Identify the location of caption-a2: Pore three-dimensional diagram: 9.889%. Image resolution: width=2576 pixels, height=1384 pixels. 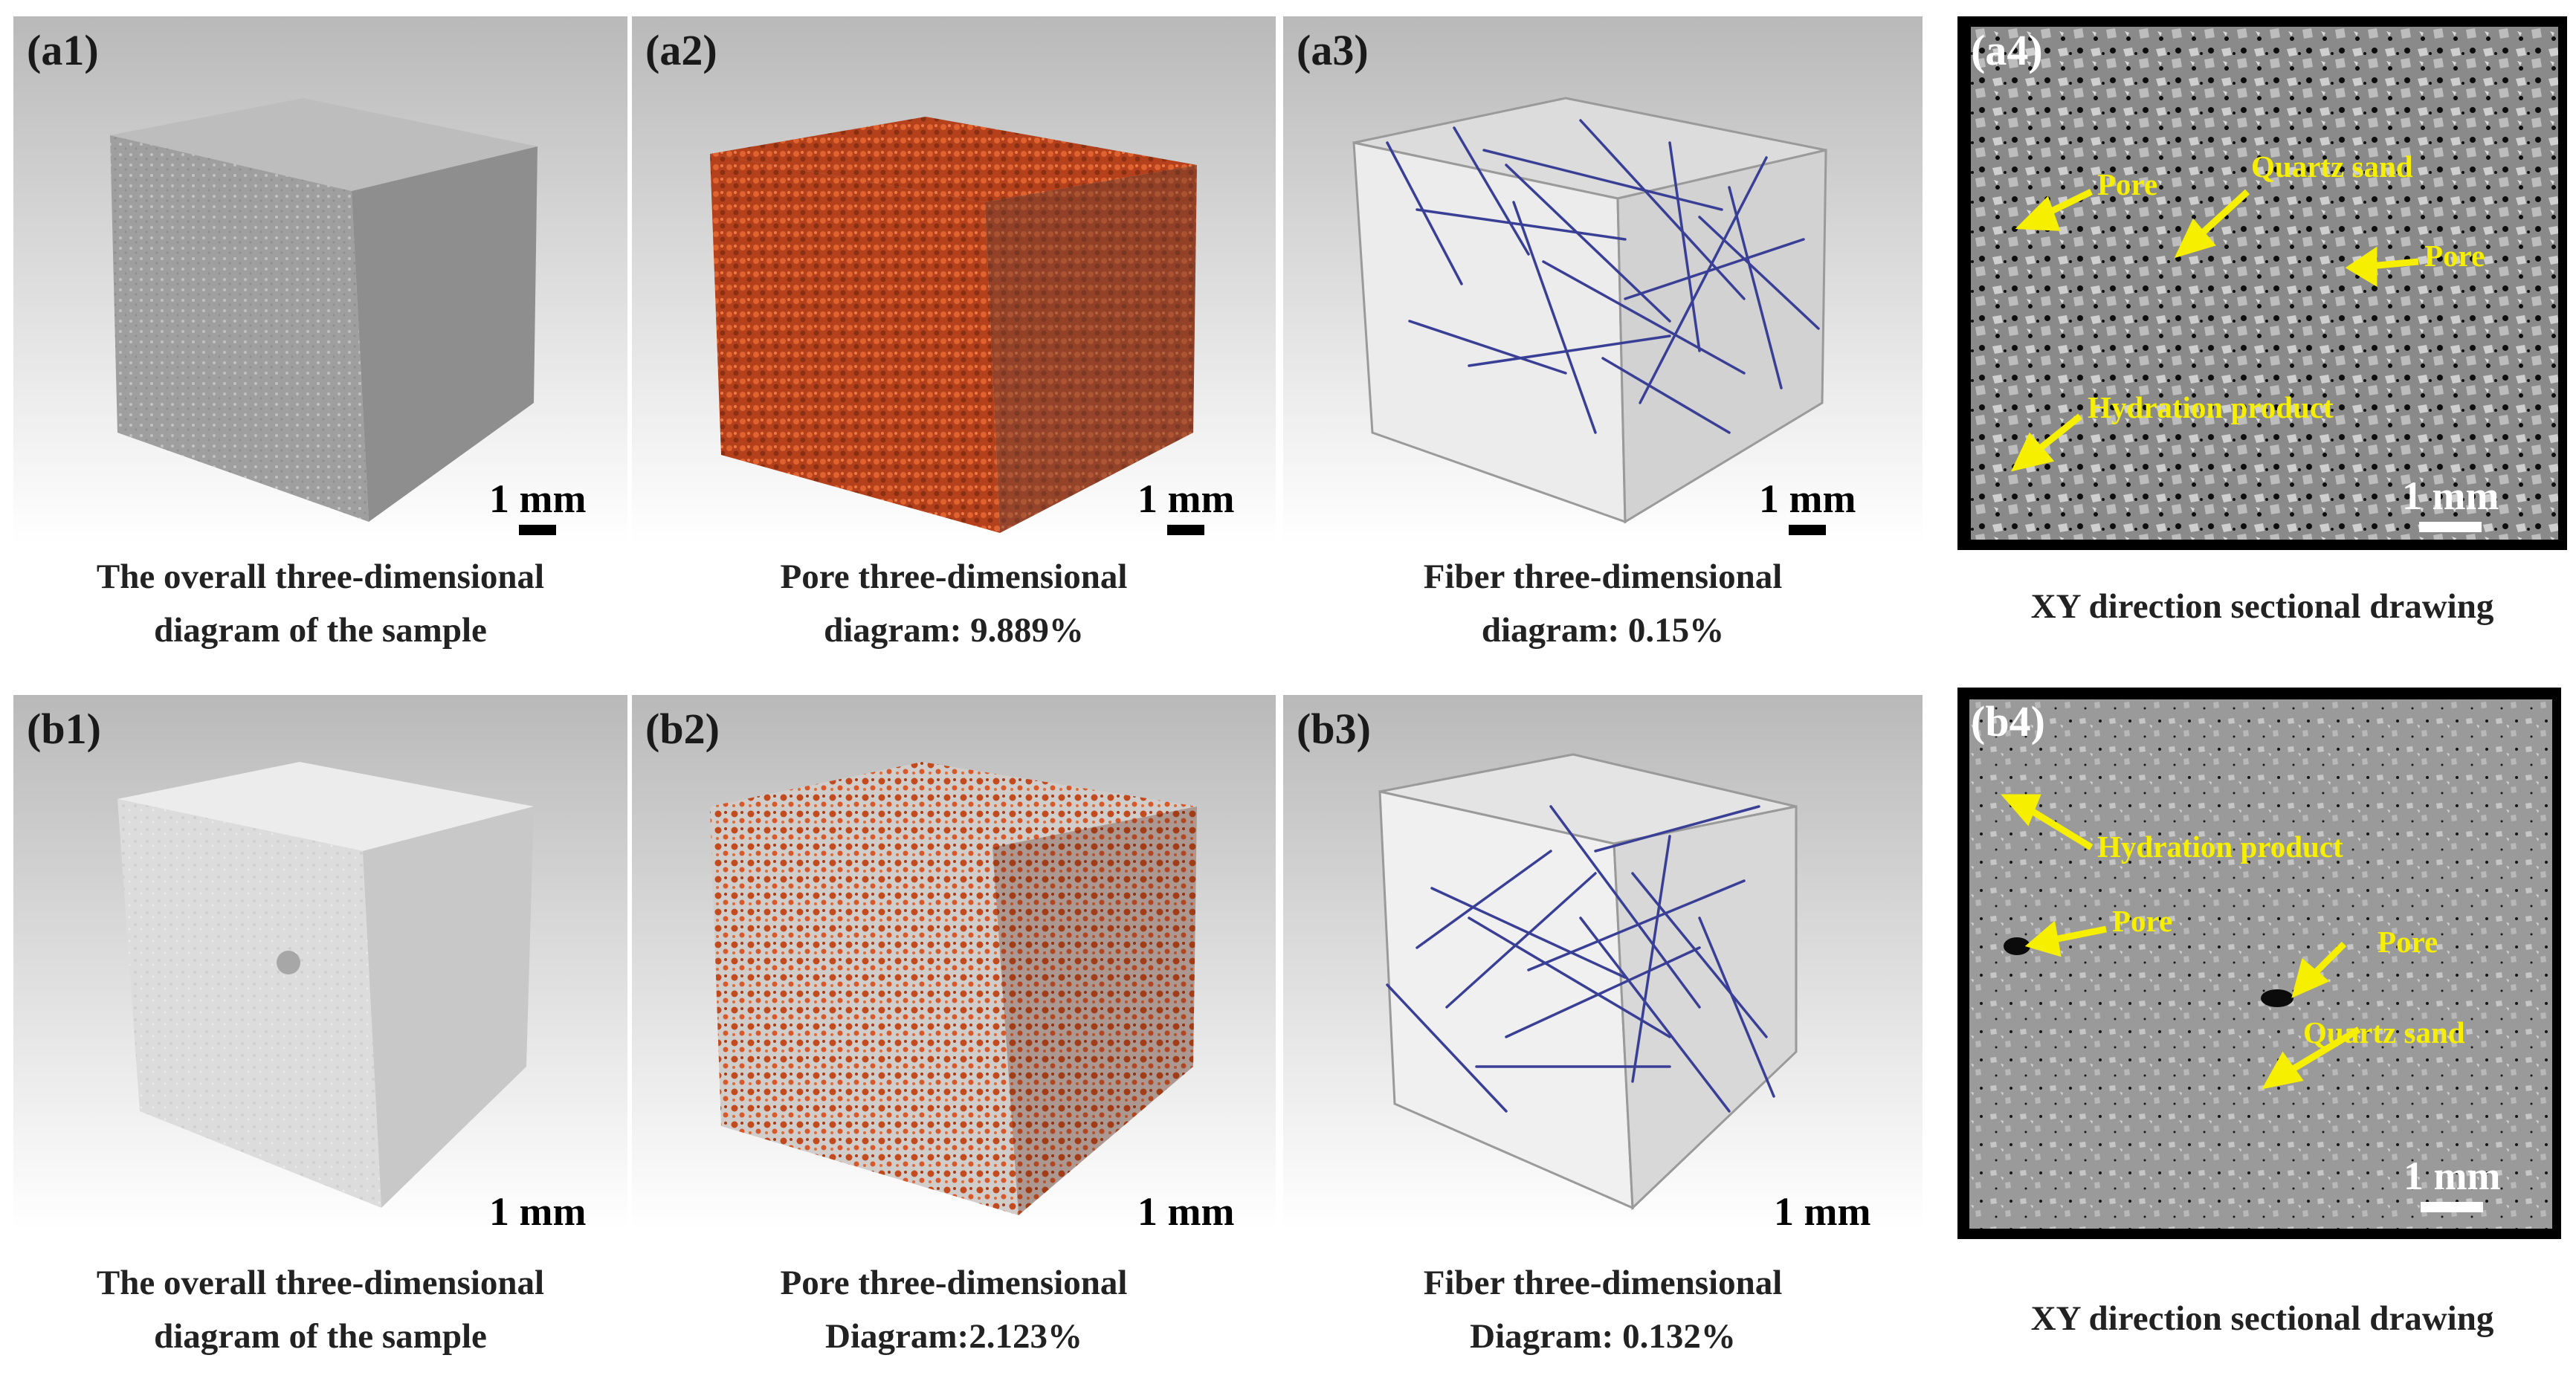
(954, 604).